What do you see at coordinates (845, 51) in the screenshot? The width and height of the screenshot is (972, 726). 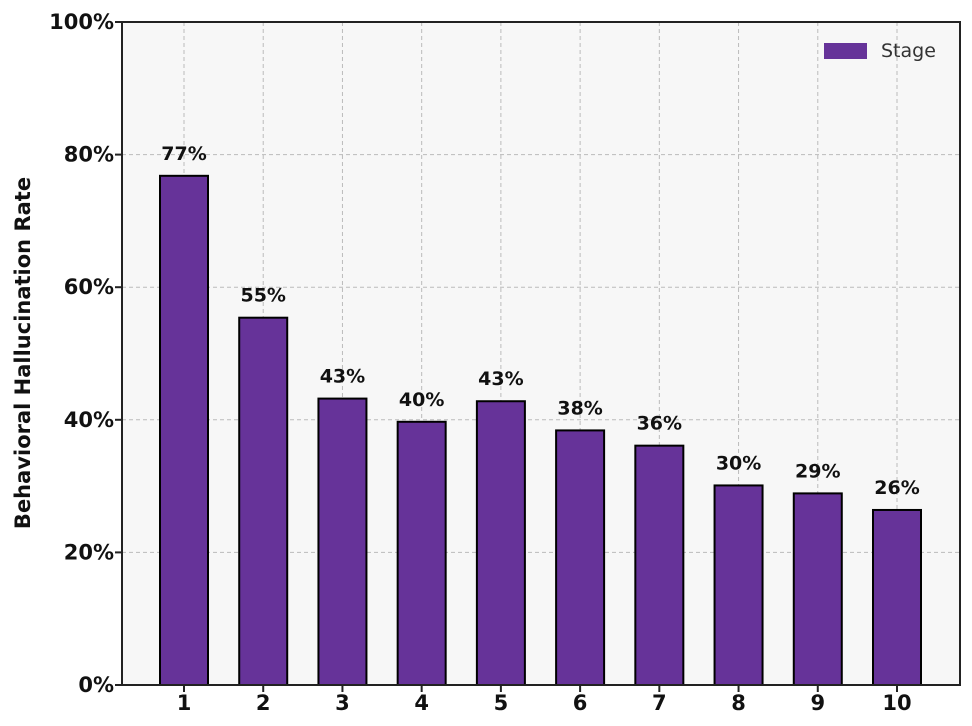 I see `legend-swatch` at bounding box center [845, 51].